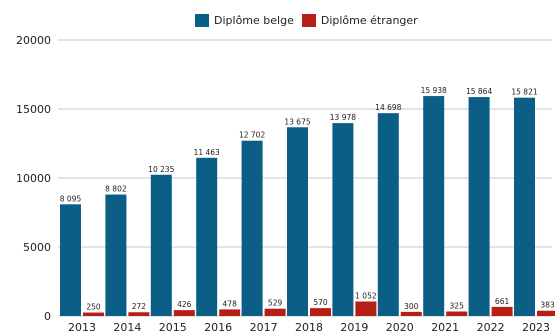  What do you see at coordinates (445, 327) in the screenshot?
I see `x-tick-label-2021: 2021` at bounding box center [445, 327].